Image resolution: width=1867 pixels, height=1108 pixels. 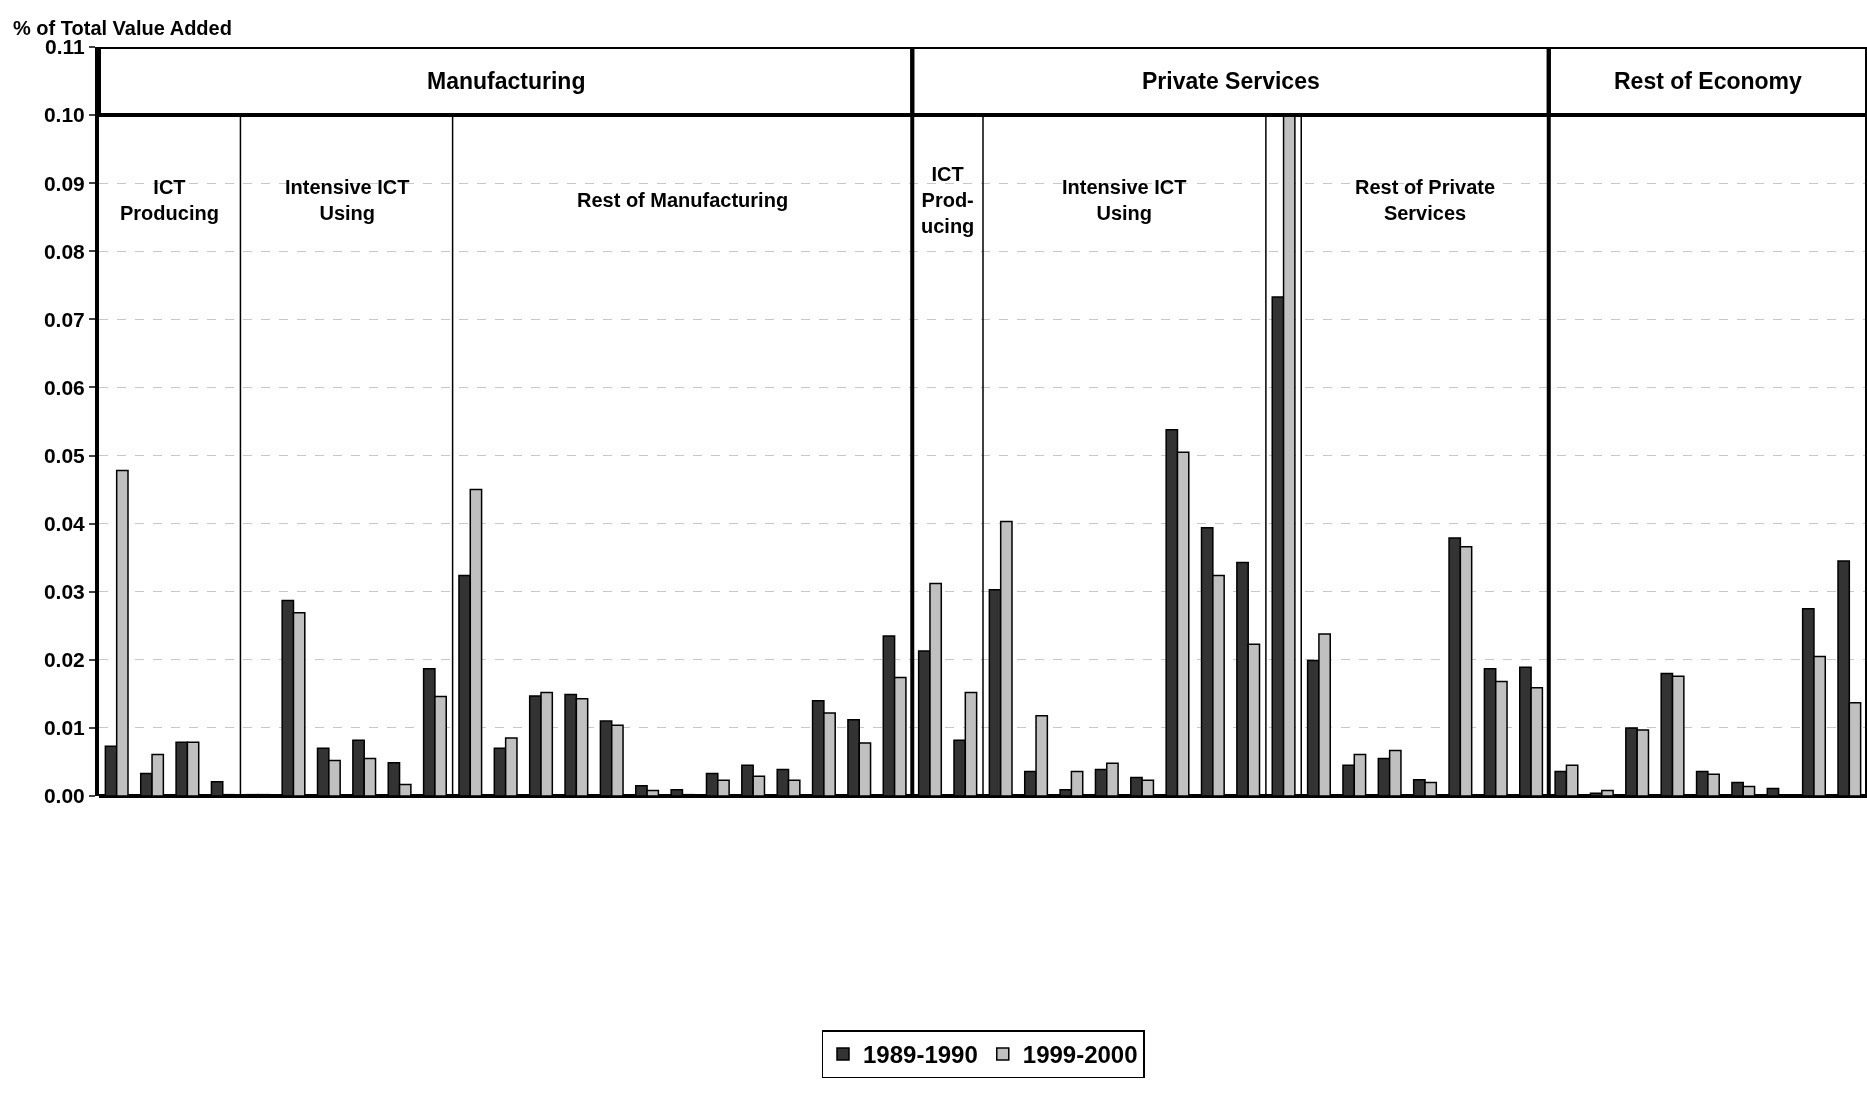 What do you see at coordinates (64, 251) in the screenshot?
I see `y-tick-label: 0.08` at bounding box center [64, 251].